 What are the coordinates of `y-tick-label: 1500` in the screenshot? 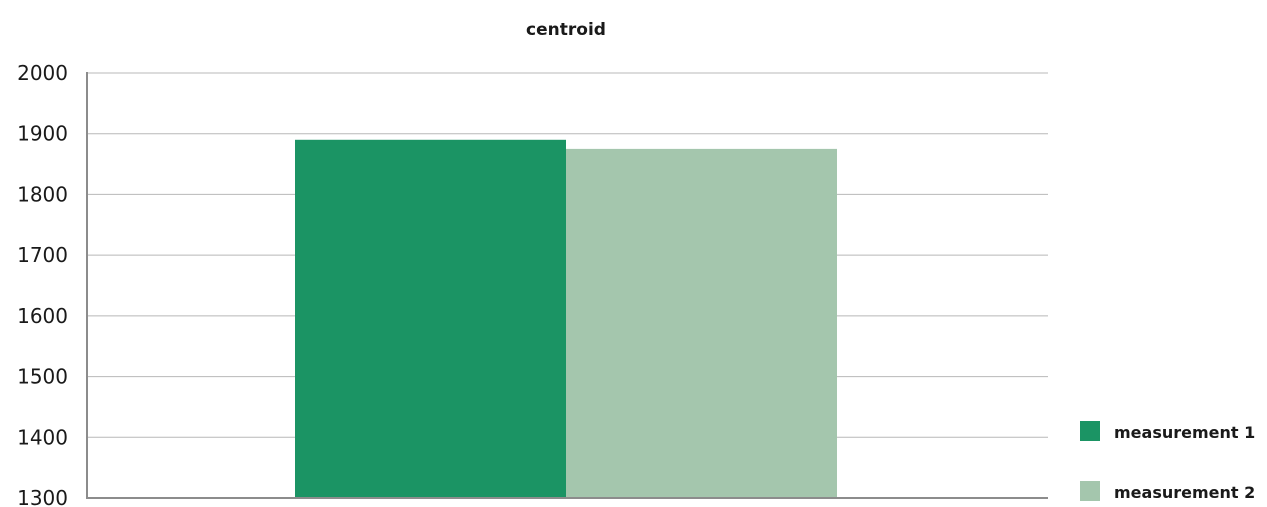 It's located at (42, 377).